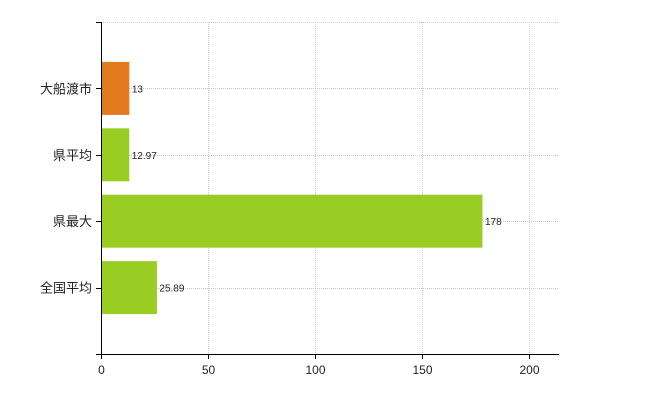  What do you see at coordinates (72, 156) in the screenshot?
I see `category-label-1: 県平均` at bounding box center [72, 156].